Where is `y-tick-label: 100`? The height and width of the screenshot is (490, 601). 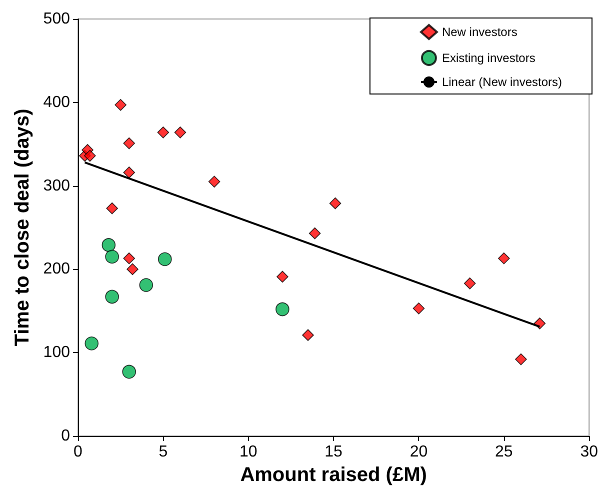
y-tick-label: 100 is located at coordinates (56, 353).